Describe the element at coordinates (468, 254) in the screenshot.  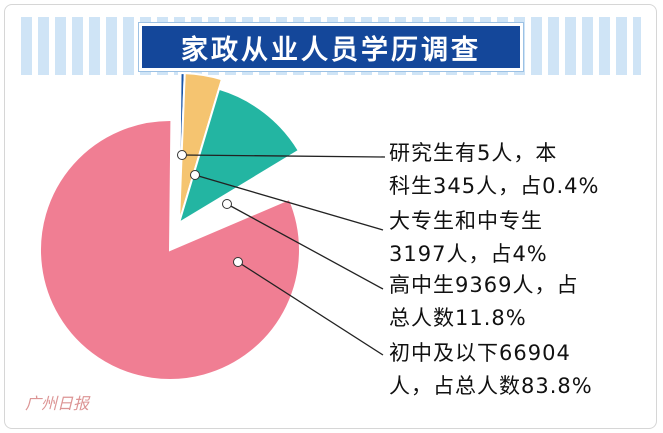
I see `label-junior-college-line2: 3197人，占4%` at that location.